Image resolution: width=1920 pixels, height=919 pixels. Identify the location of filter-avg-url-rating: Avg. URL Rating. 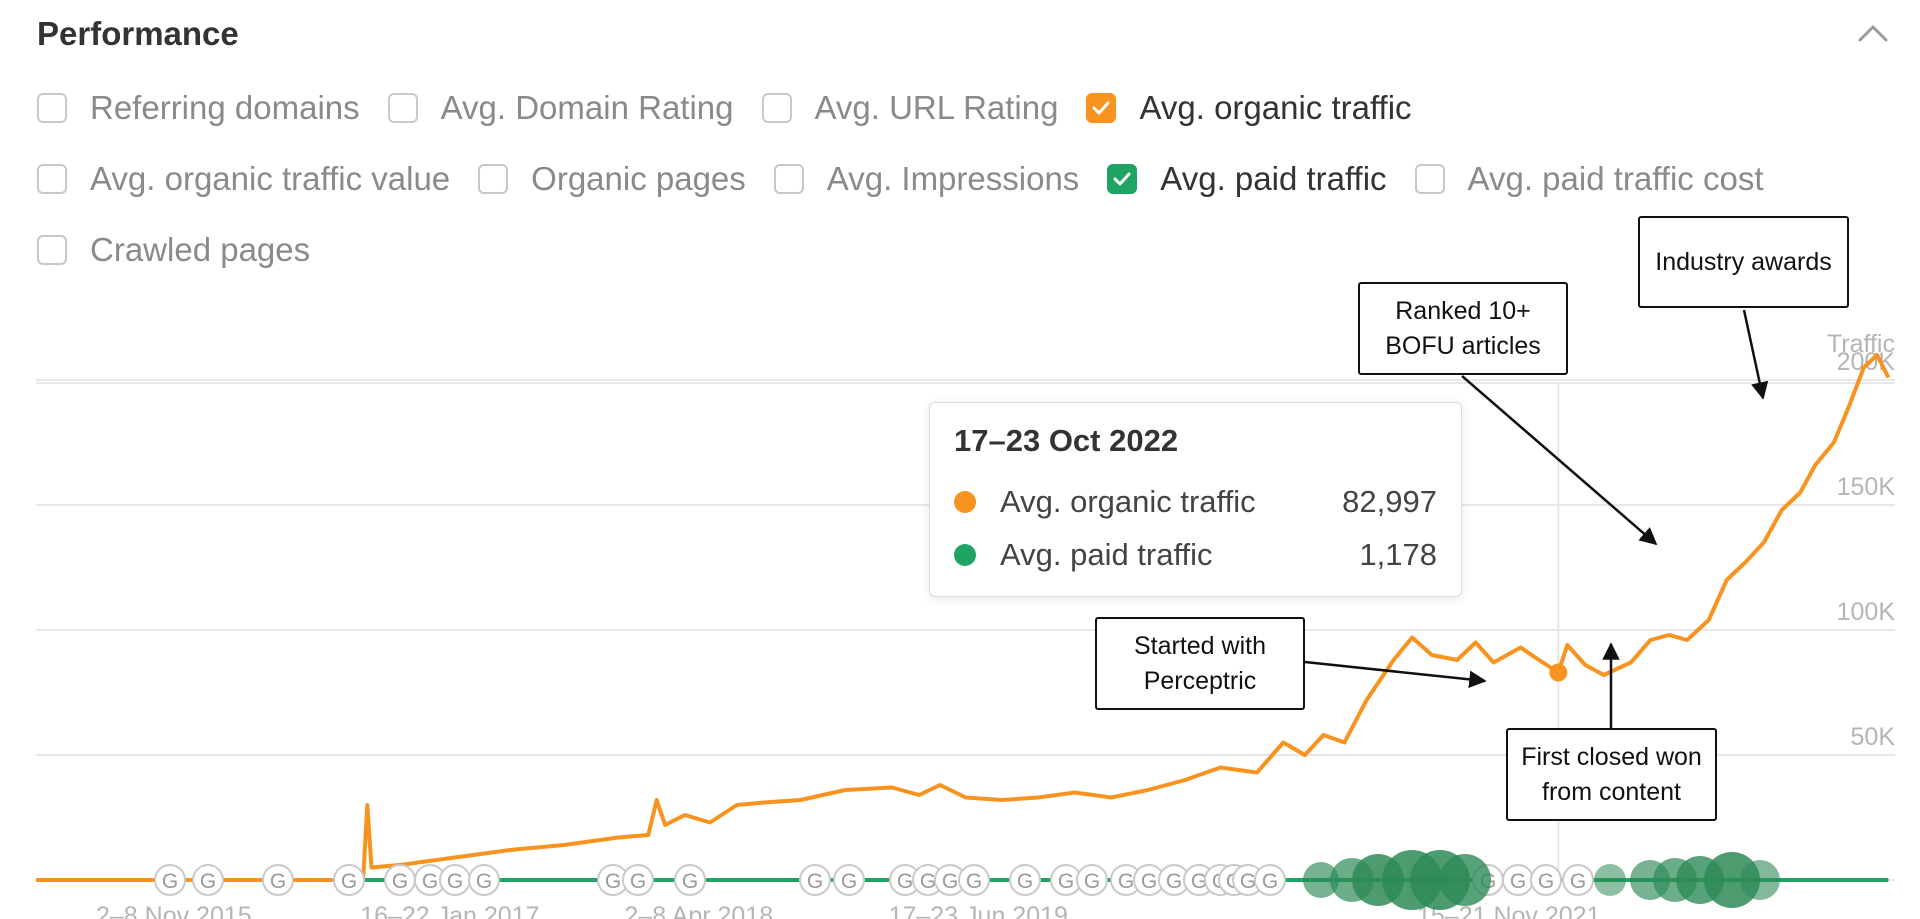
(910, 108).